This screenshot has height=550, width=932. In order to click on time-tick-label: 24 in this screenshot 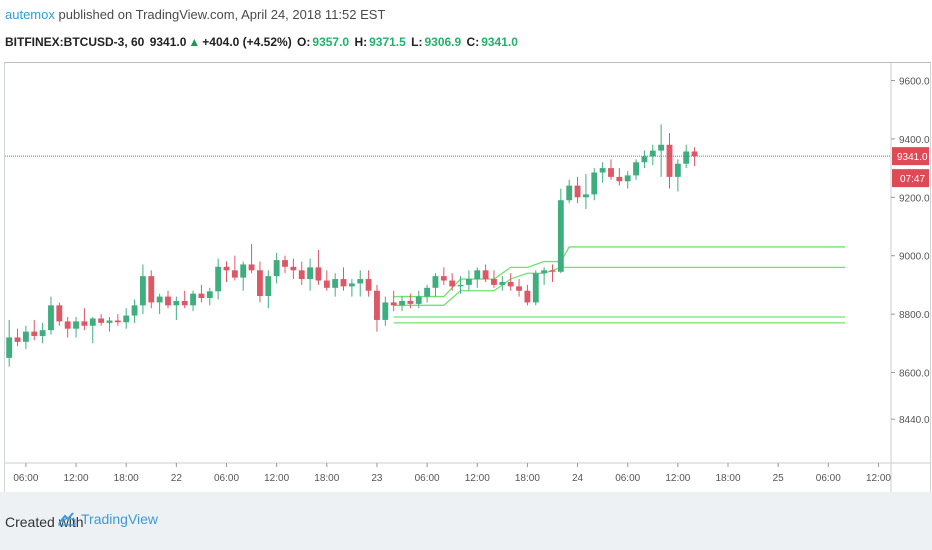, I will do `click(578, 478)`.